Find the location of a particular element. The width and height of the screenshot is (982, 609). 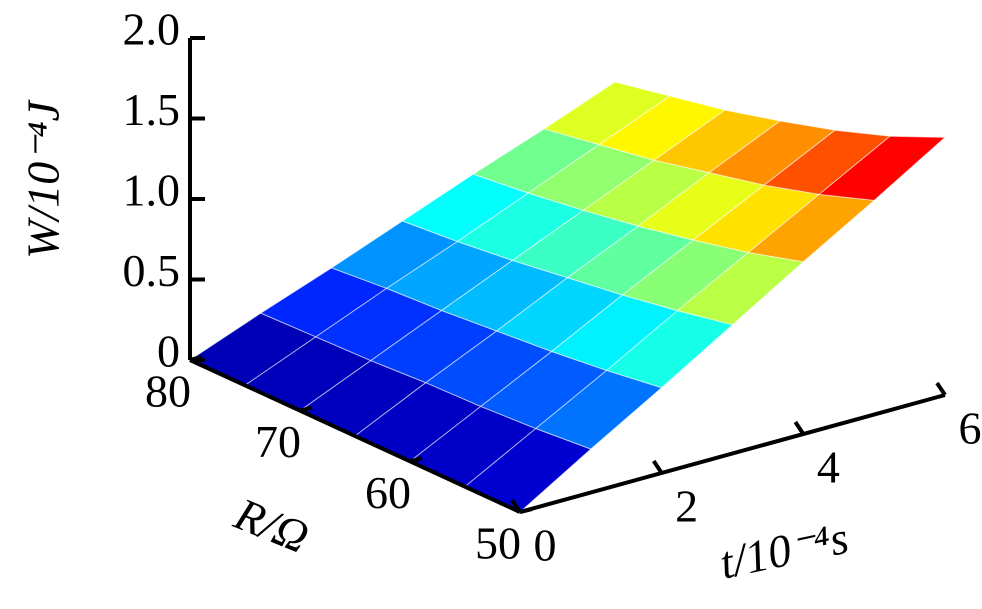

y-tick-label: 70 is located at coordinates (278, 441).